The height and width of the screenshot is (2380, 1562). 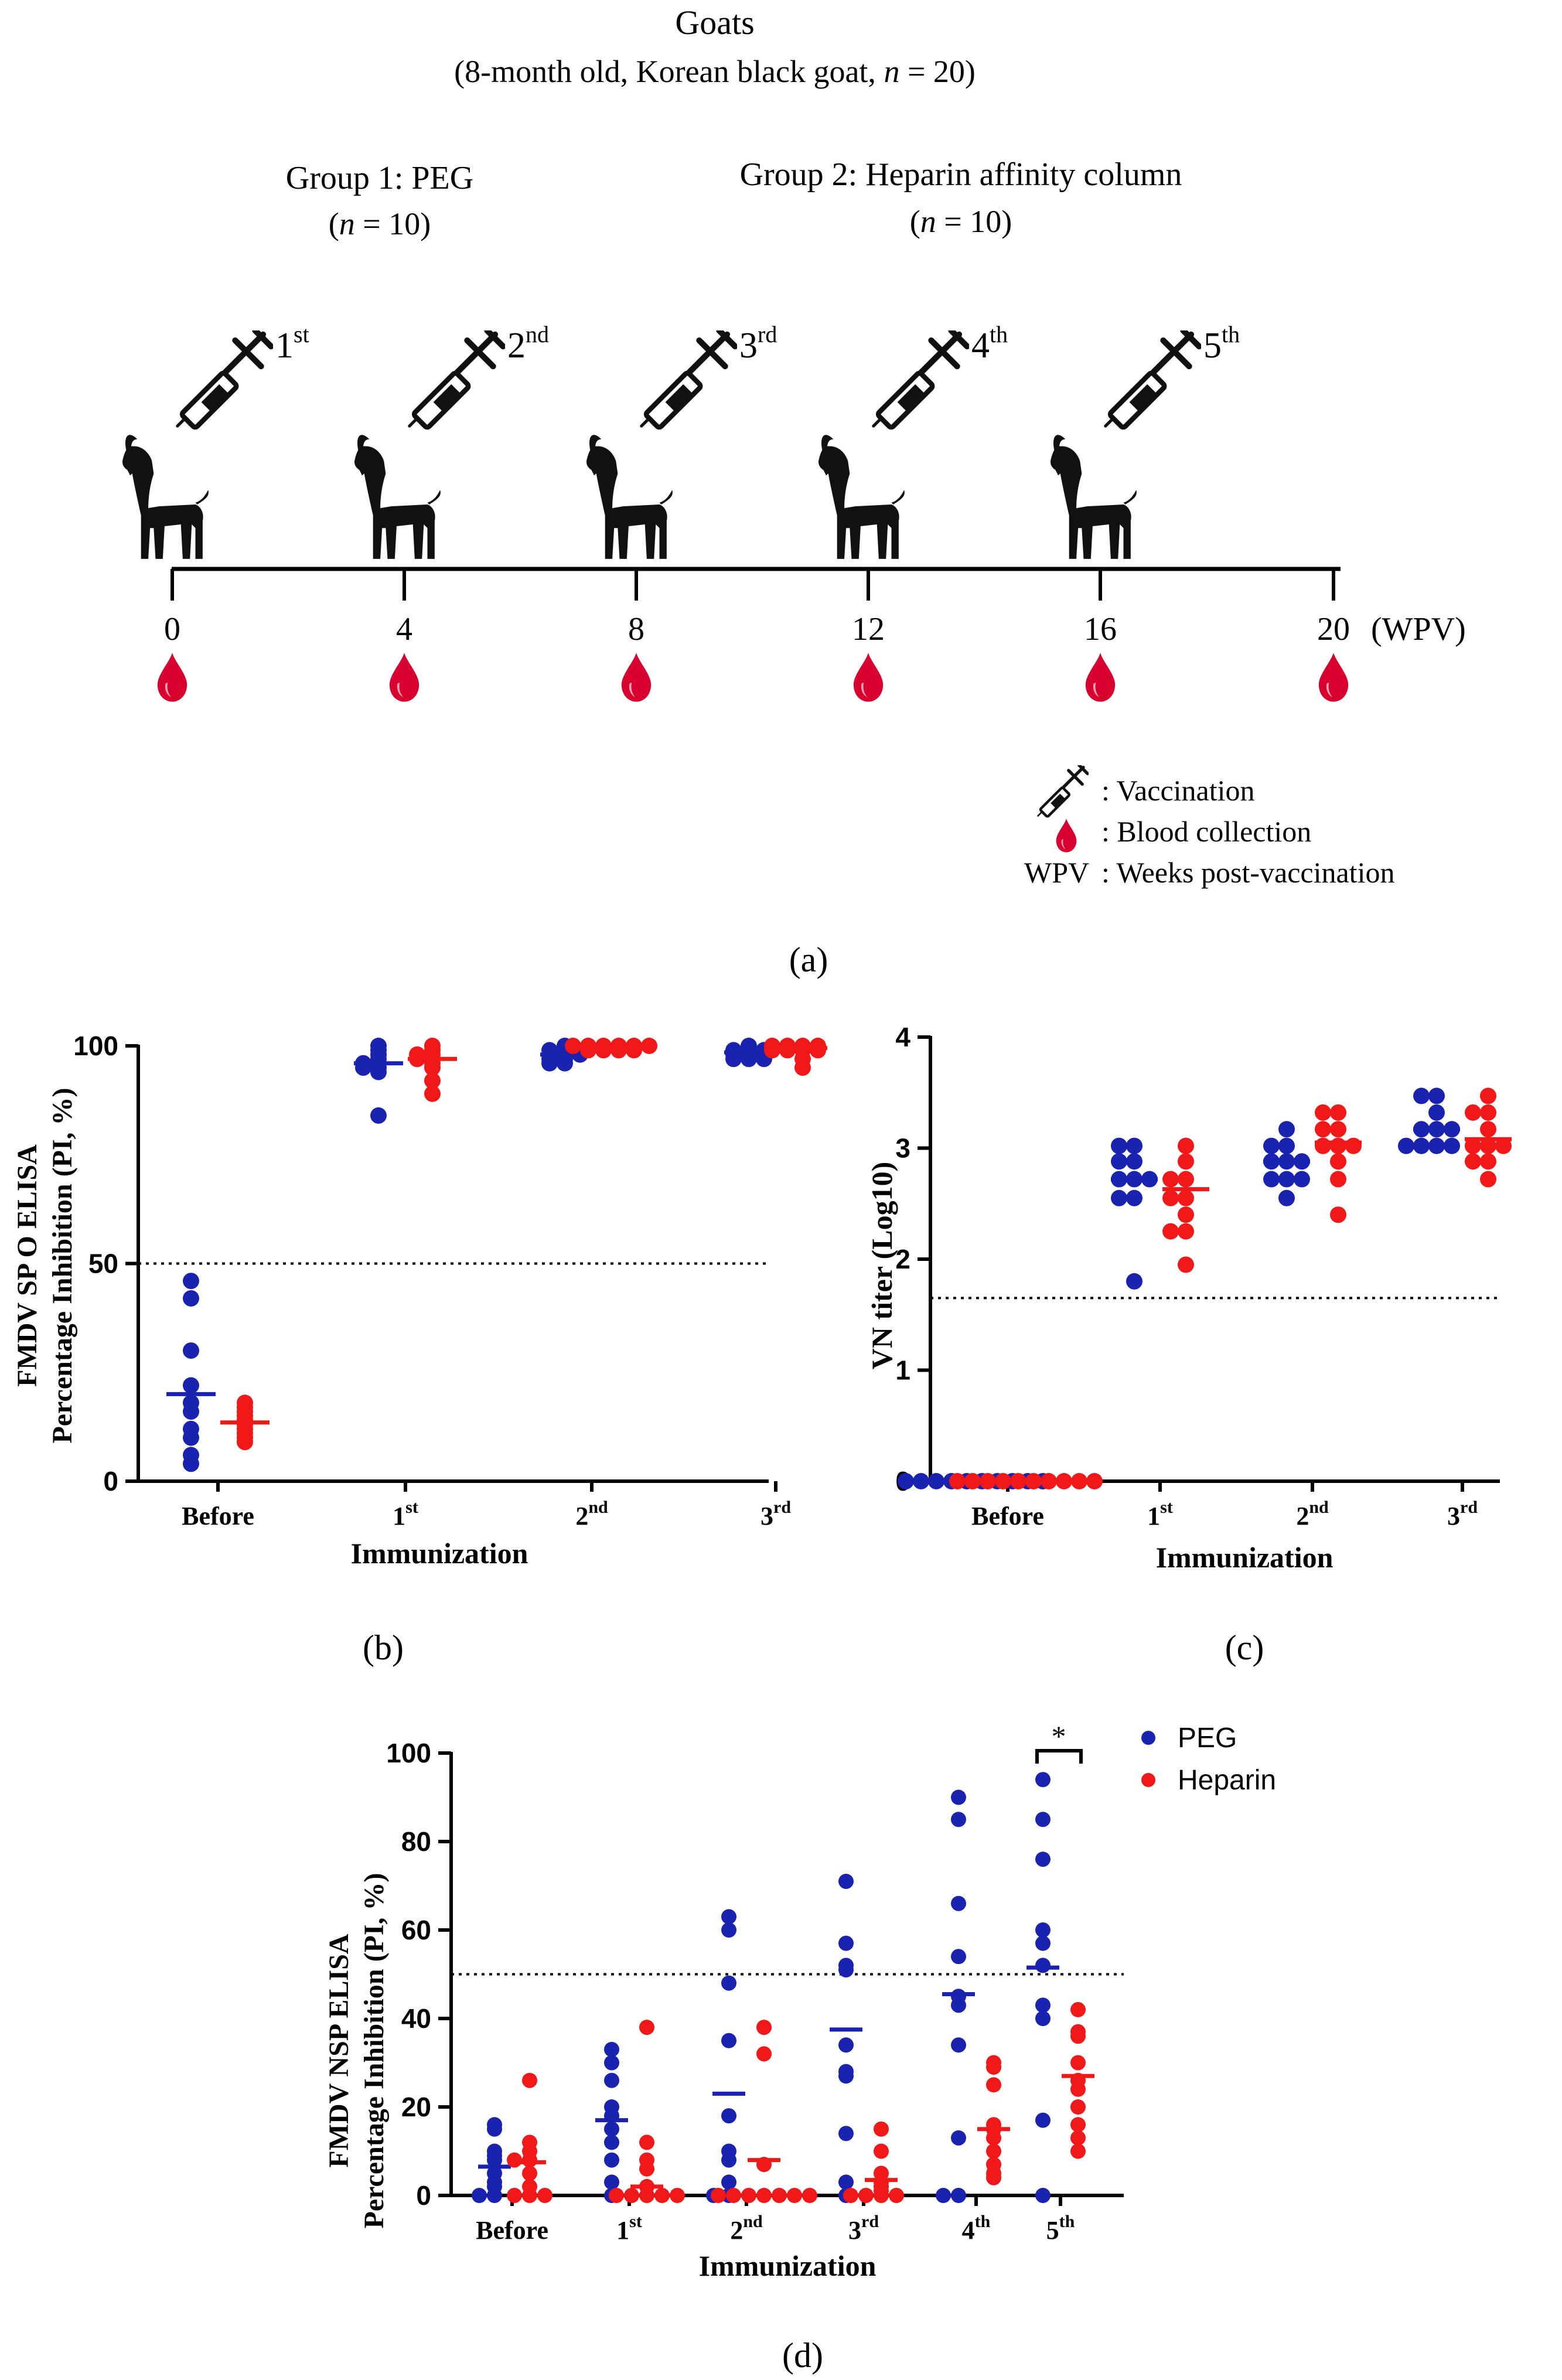 I want to click on c-x-tick-label: Before, so click(x=1007, y=1516).